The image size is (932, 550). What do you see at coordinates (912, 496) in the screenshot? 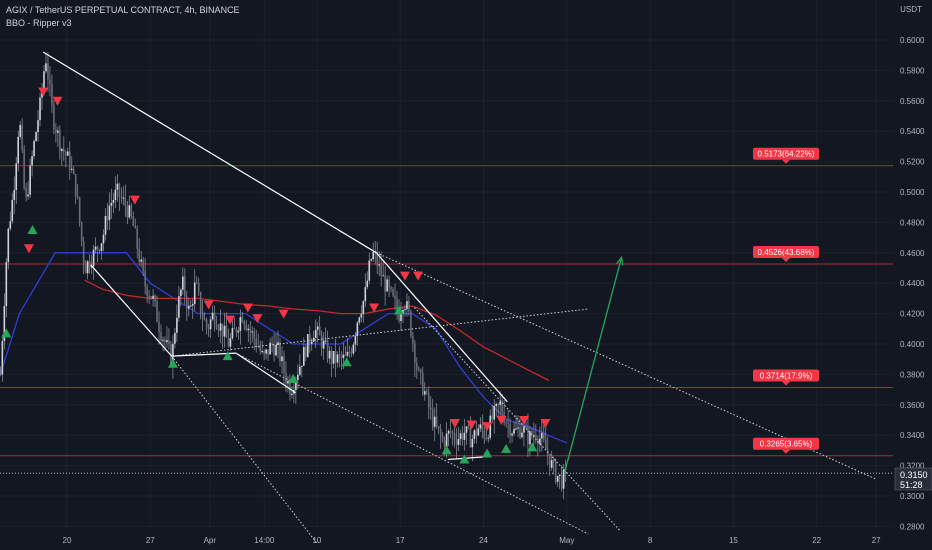
I see `y-tick-label: 0.3000` at bounding box center [912, 496].